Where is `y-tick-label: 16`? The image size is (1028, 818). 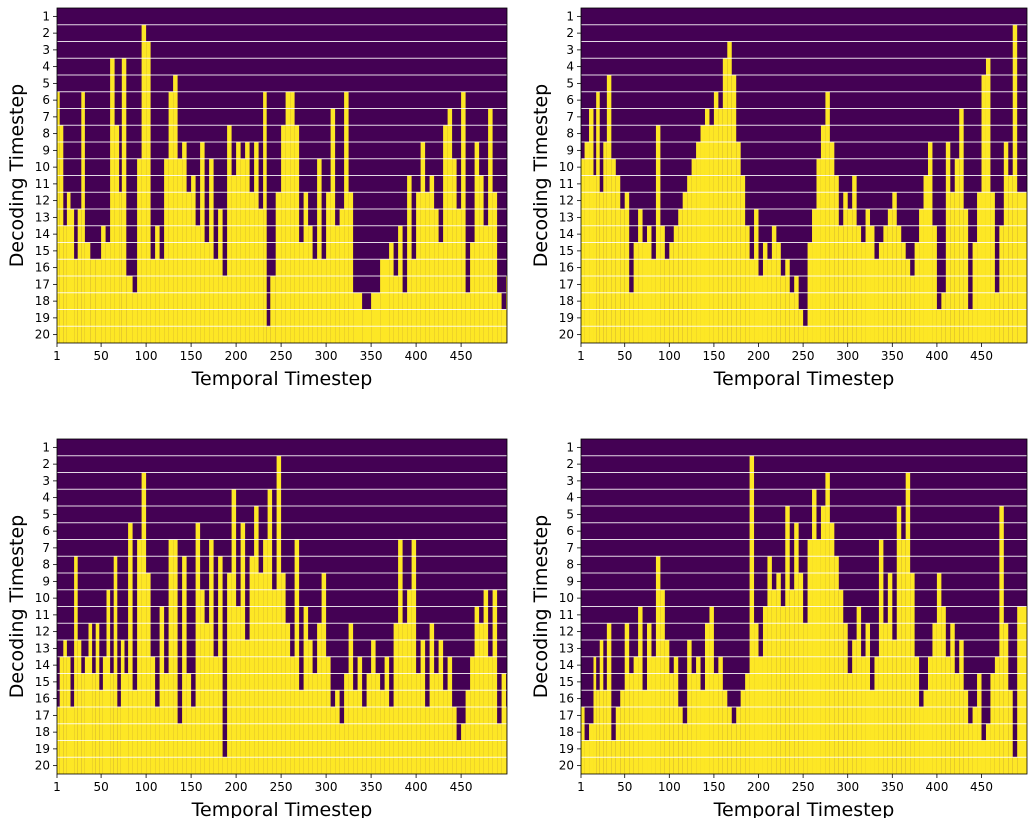
y-tick-label: 16 is located at coordinates (42, 699).